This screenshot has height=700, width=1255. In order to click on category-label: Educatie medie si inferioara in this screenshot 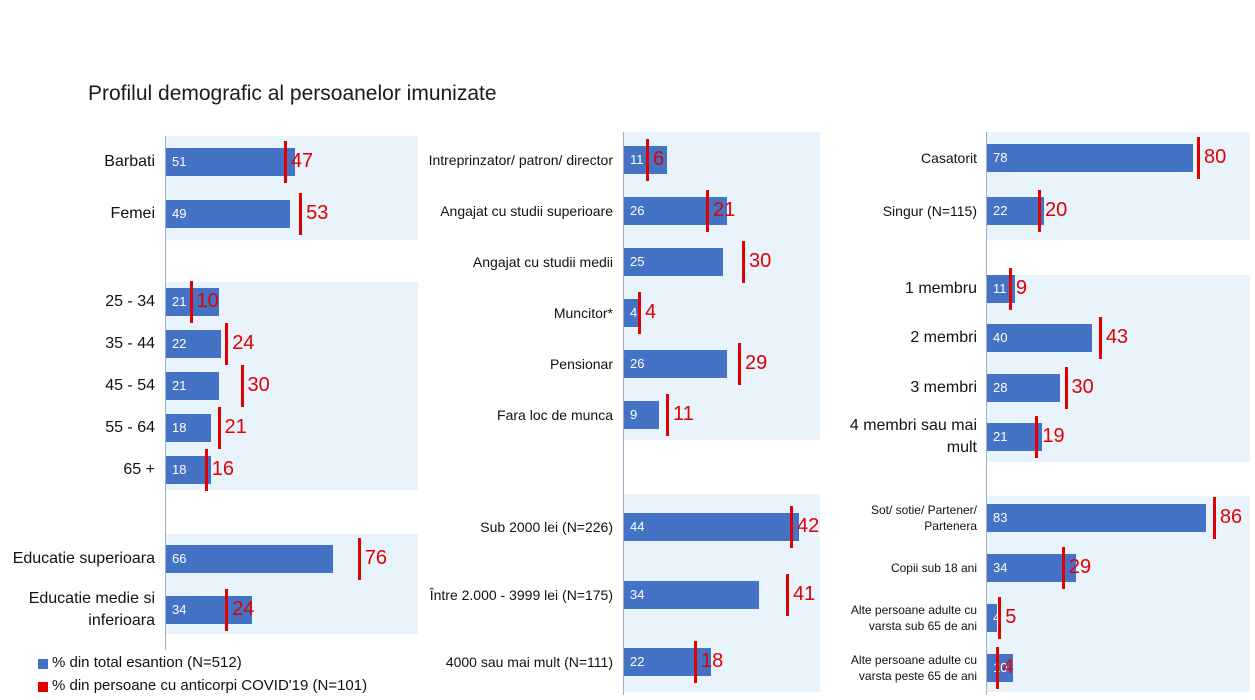, I will do `click(91, 609)`.